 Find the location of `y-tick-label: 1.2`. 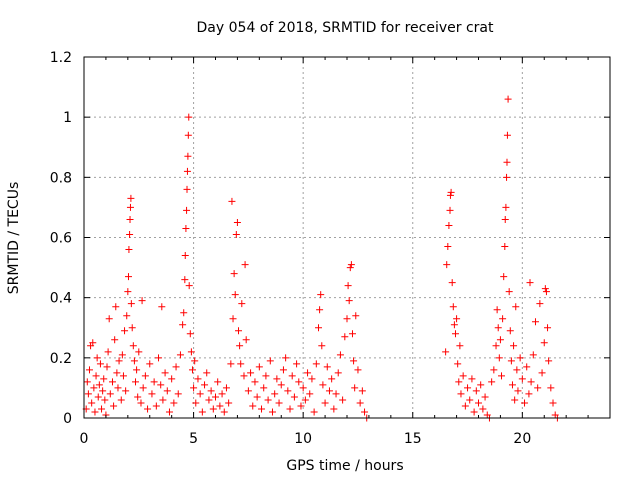

y-tick-label: 1.2 is located at coordinates (61, 58).